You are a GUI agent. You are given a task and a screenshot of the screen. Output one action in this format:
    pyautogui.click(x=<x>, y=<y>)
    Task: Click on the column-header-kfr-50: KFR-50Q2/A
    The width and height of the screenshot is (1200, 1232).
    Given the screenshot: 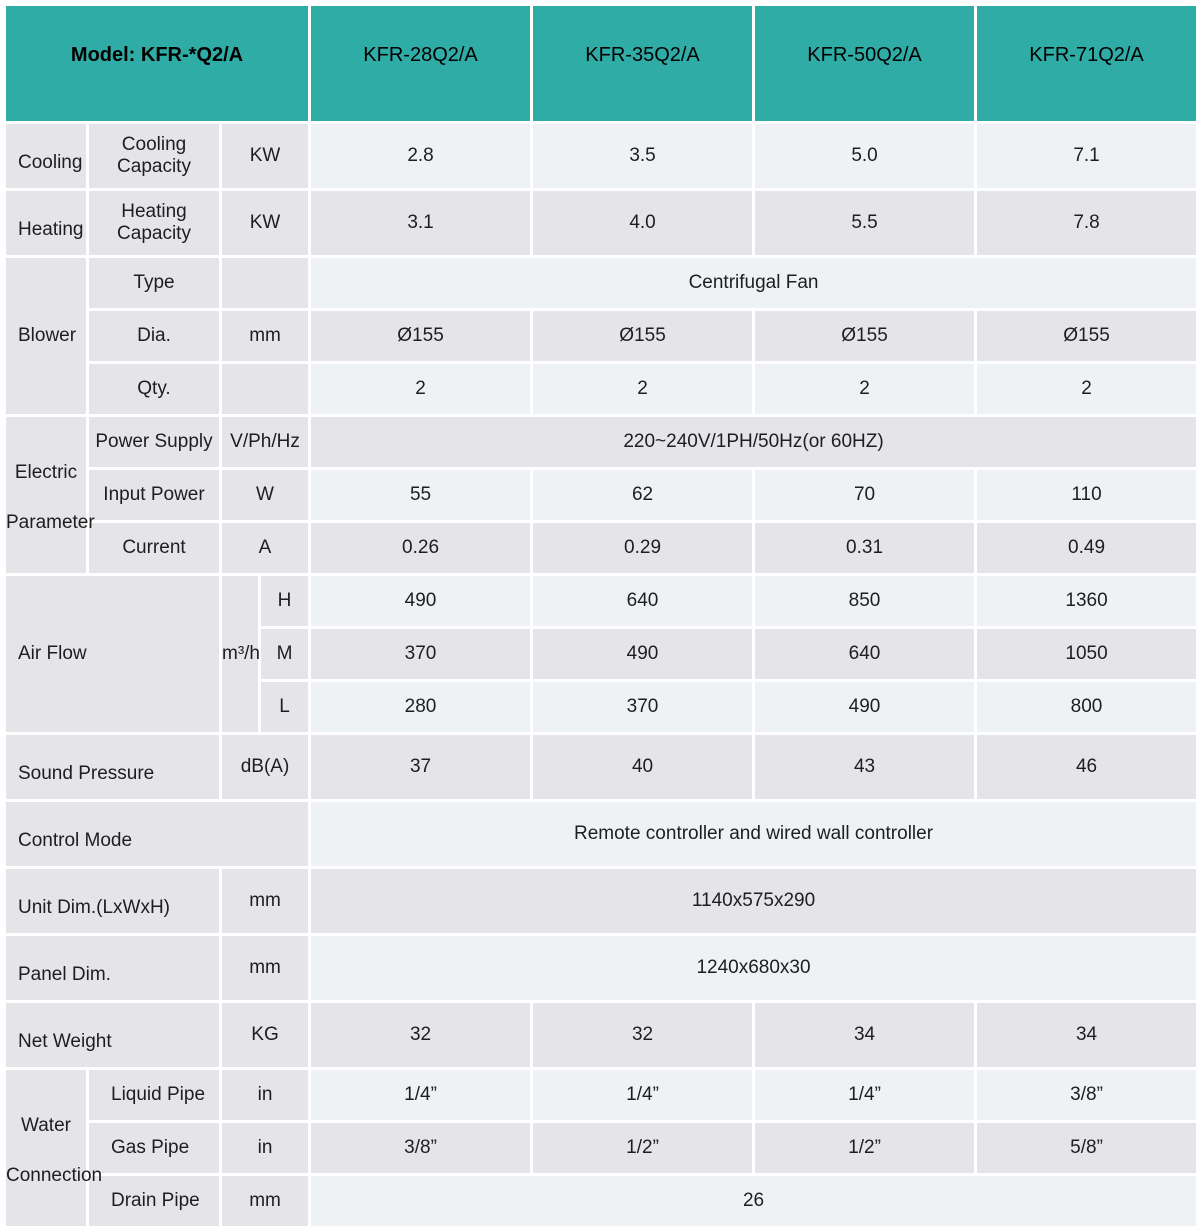 What is the action you would take?
    pyautogui.click(x=865, y=63)
    